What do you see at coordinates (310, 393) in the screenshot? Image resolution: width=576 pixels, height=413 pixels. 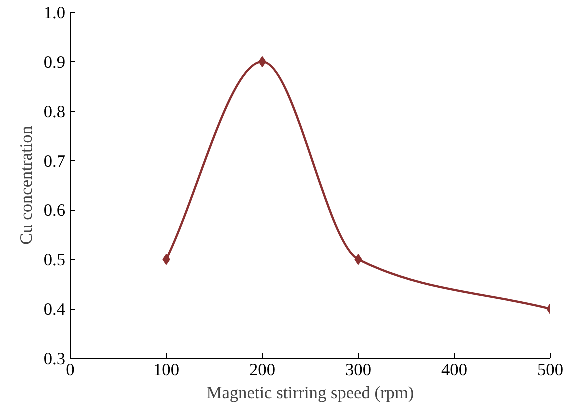 I see `x-axis-title: Magnetic stirring speed (rpm)` at bounding box center [310, 393].